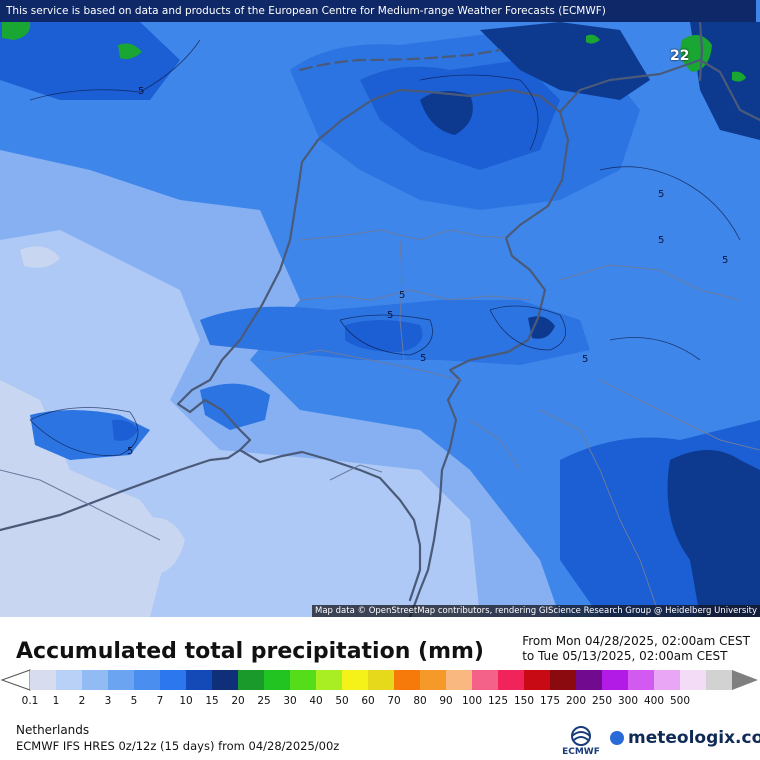  I want to click on scale-tick-label: 125, so click(498, 701).